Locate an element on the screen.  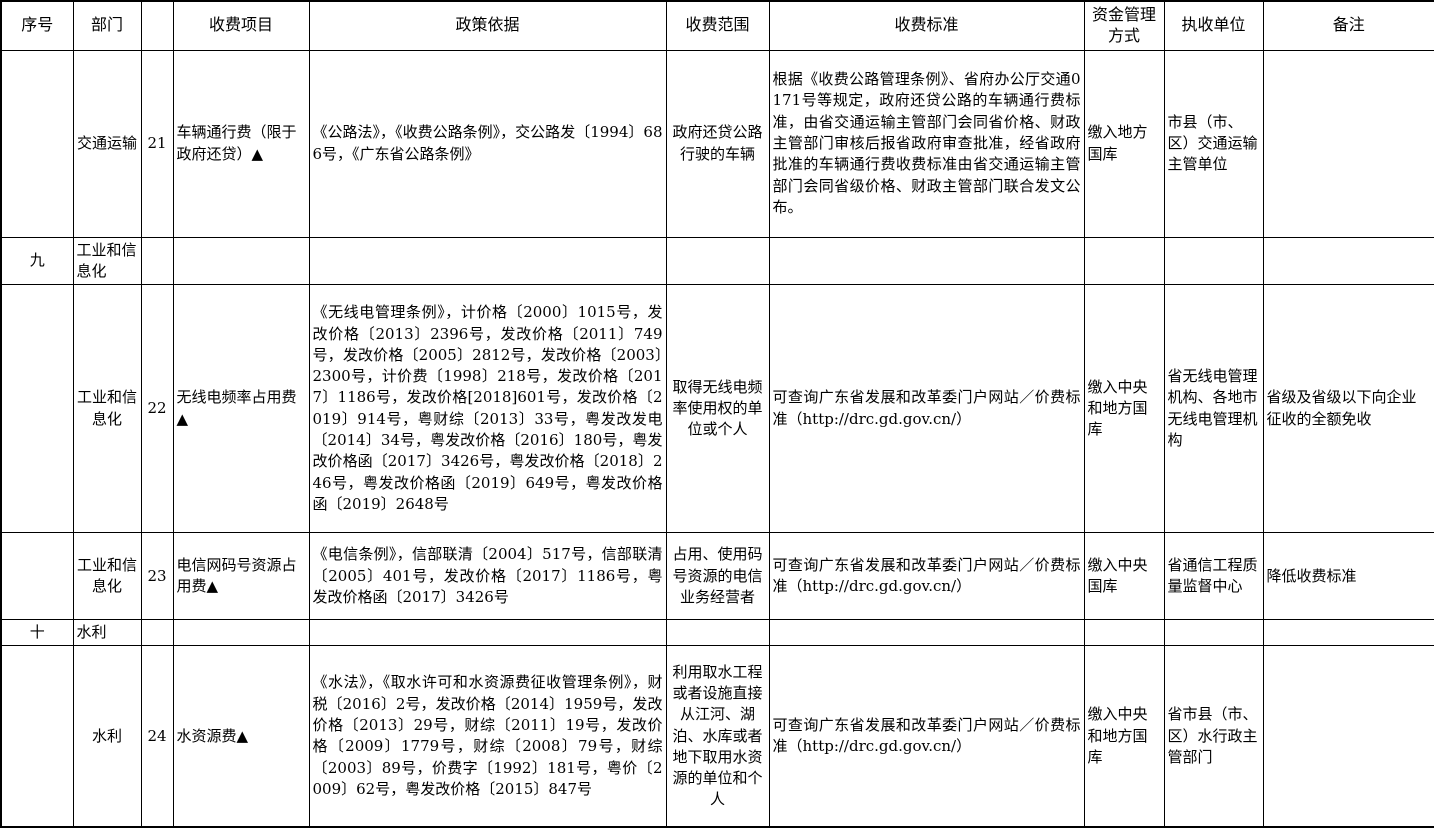
column-header-scope: 收费范围 is located at coordinates (717, 25).